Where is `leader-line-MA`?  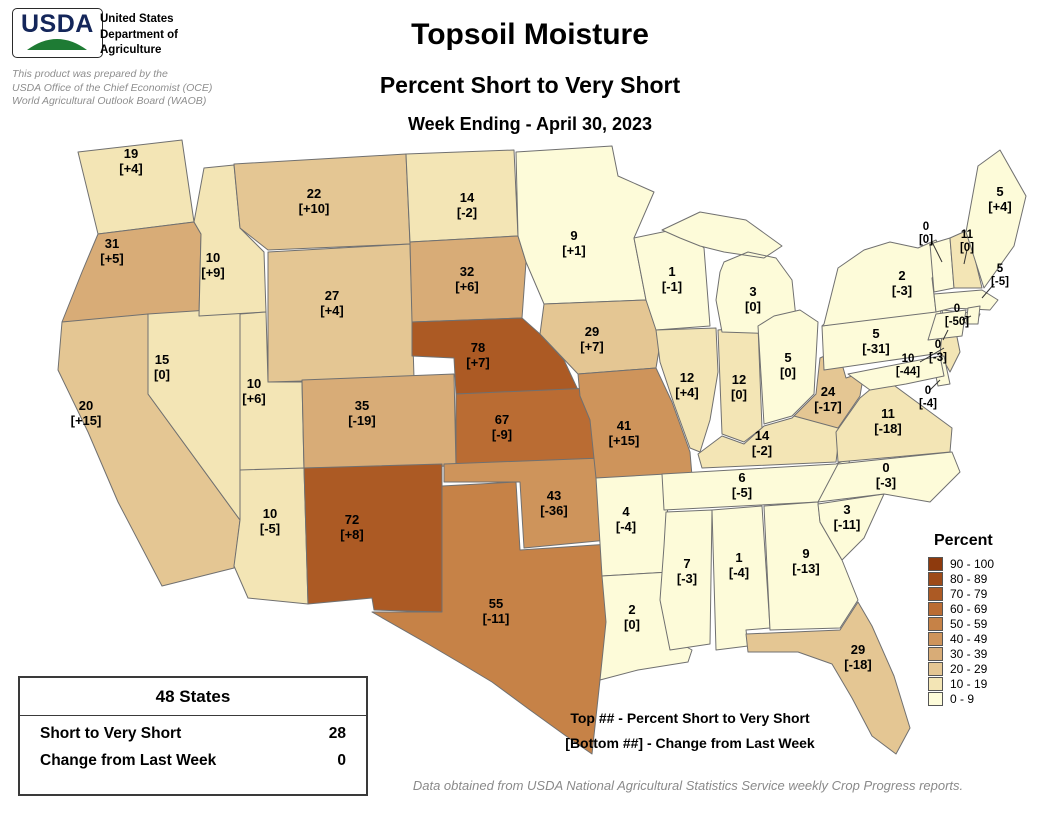
leader-line-MA is located at coordinates (988, 291).